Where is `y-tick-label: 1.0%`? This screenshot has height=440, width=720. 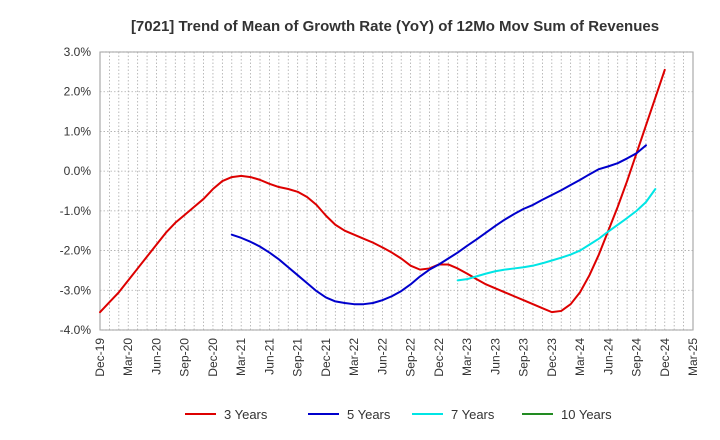
y-tick-label: 1.0% is located at coordinates (78, 131).